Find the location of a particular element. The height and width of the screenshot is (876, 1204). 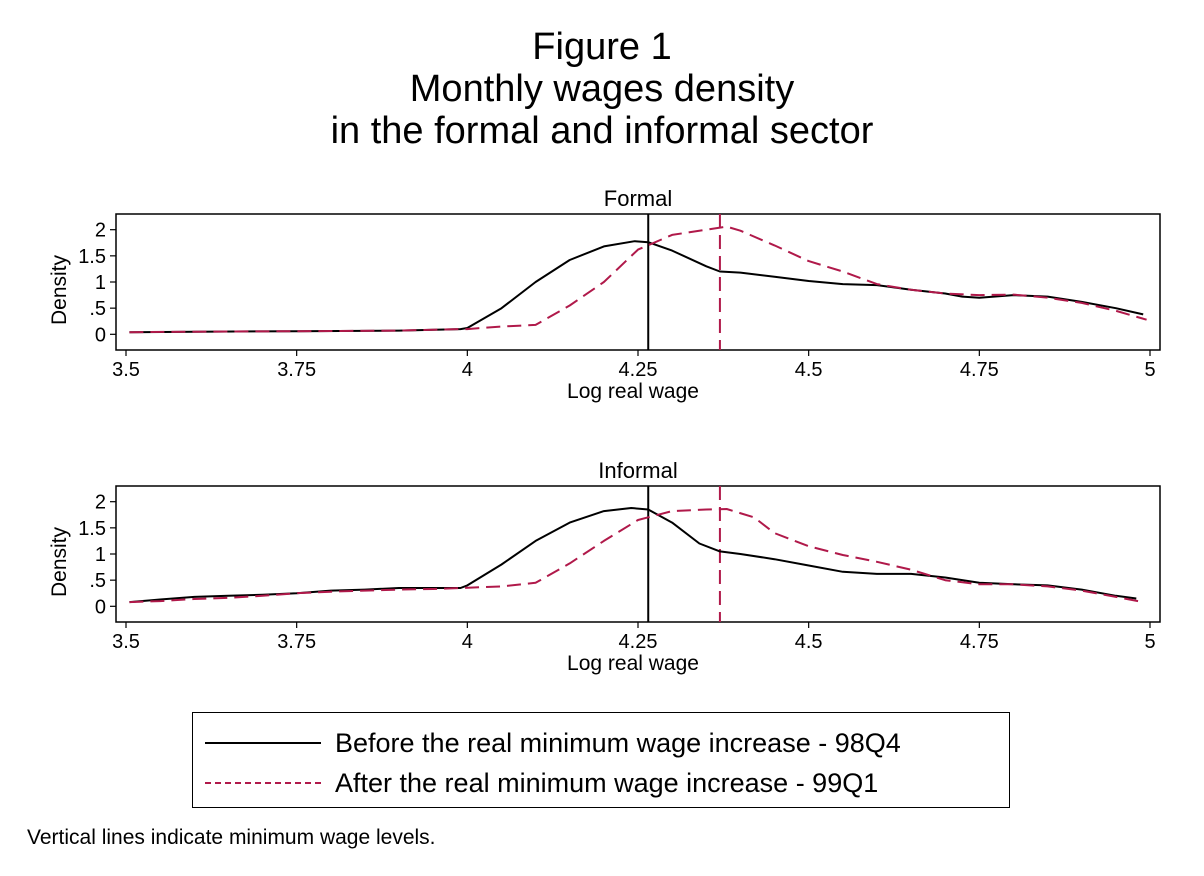

panel-1-x-tick-label: 3.5 is located at coordinates (126, 642).